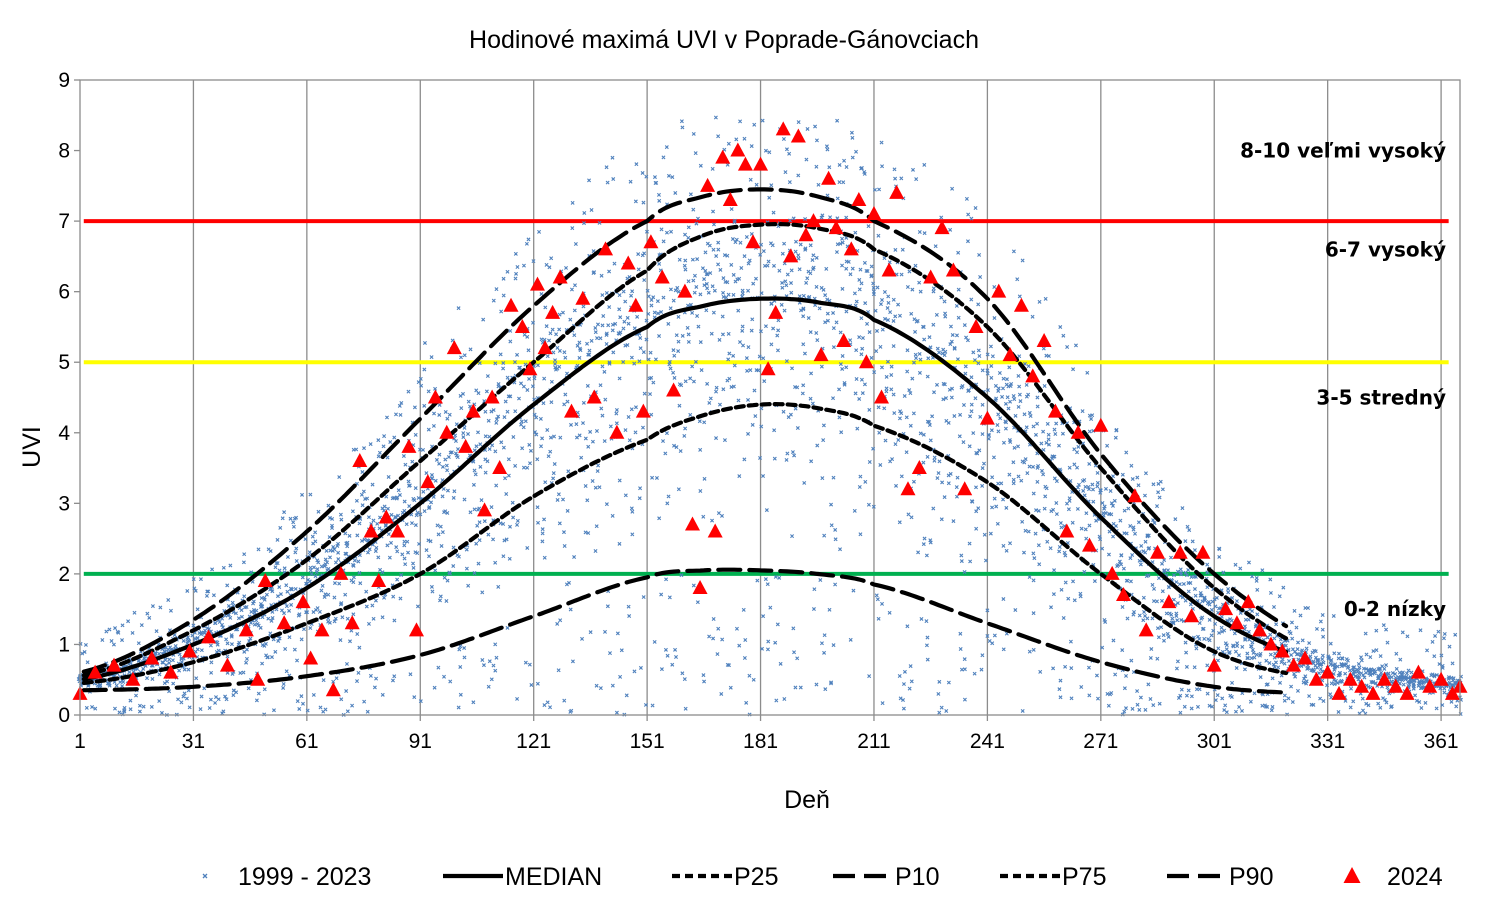  What do you see at coordinates (64, 151) in the screenshot?
I see `y-tick-label: 8` at bounding box center [64, 151].